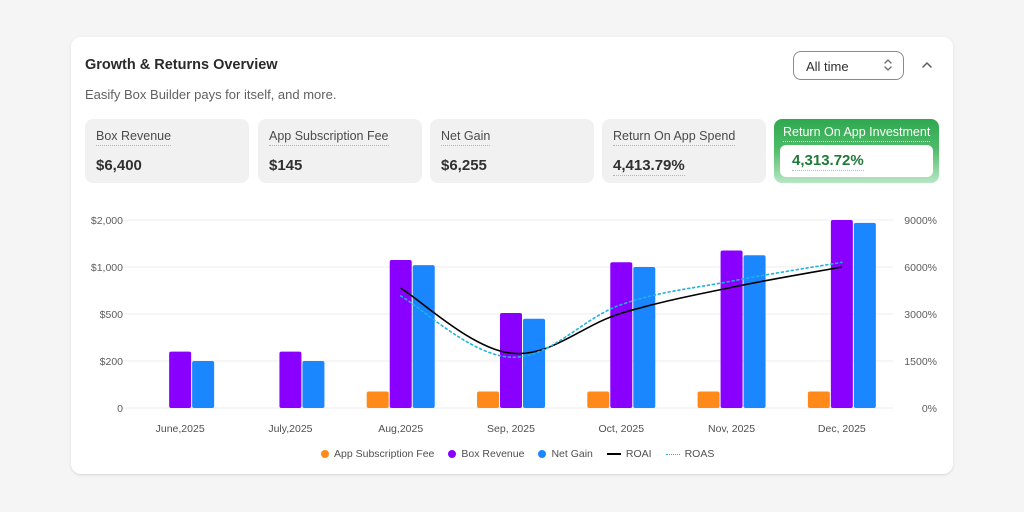 The width and height of the screenshot is (1024, 512). What do you see at coordinates (134, 137) in the screenshot?
I see `metric-label: Box Revenue` at bounding box center [134, 137].